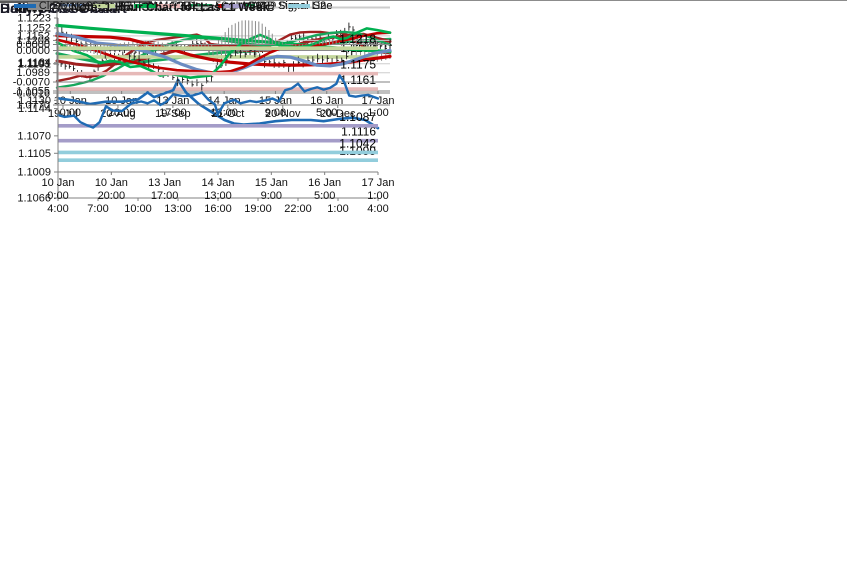 The width and height of the screenshot is (847, 583). What do you see at coordinates (319, 6) in the screenshot?
I see `legend-label: S2` at bounding box center [319, 6].